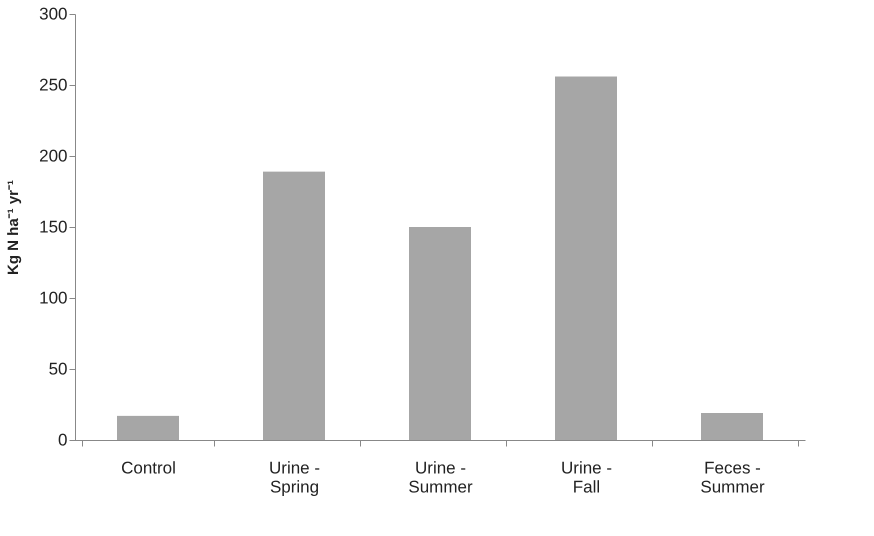 Image resolution: width=874 pixels, height=536 pixels. I want to click on x-tick-label: Urine - Summer, so click(440, 477).